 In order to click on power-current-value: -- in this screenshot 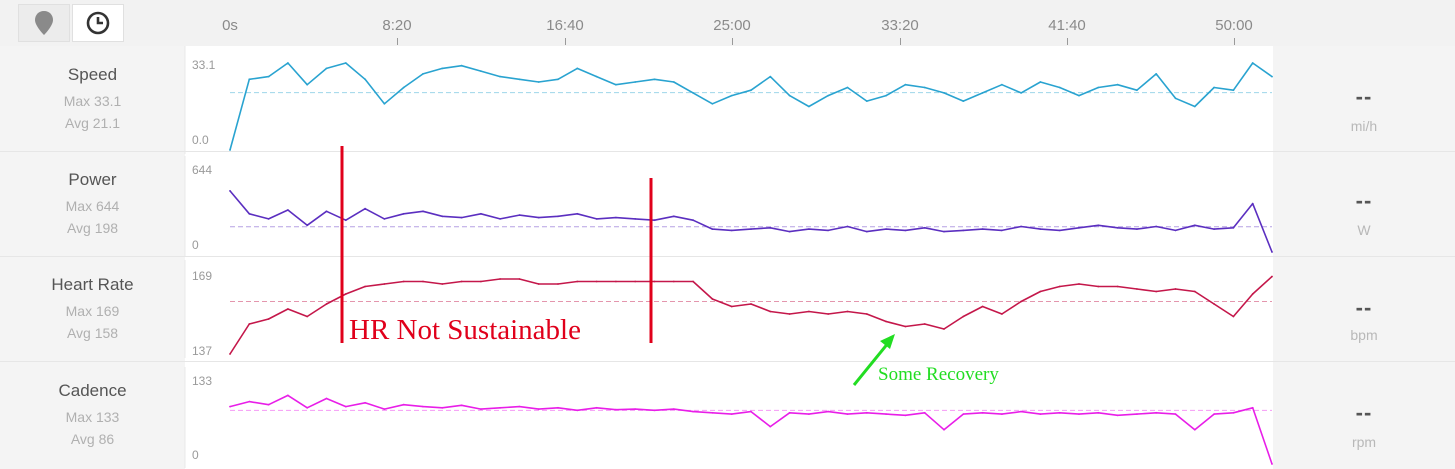, I will do `click(1364, 200)`.